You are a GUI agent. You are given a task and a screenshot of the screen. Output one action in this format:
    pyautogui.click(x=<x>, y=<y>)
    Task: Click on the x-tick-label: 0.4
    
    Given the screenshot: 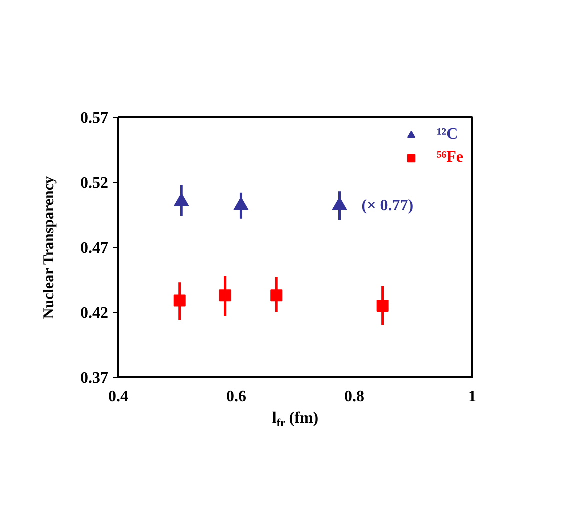 What is the action you would take?
    pyautogui.click(x=118, y=397)
    